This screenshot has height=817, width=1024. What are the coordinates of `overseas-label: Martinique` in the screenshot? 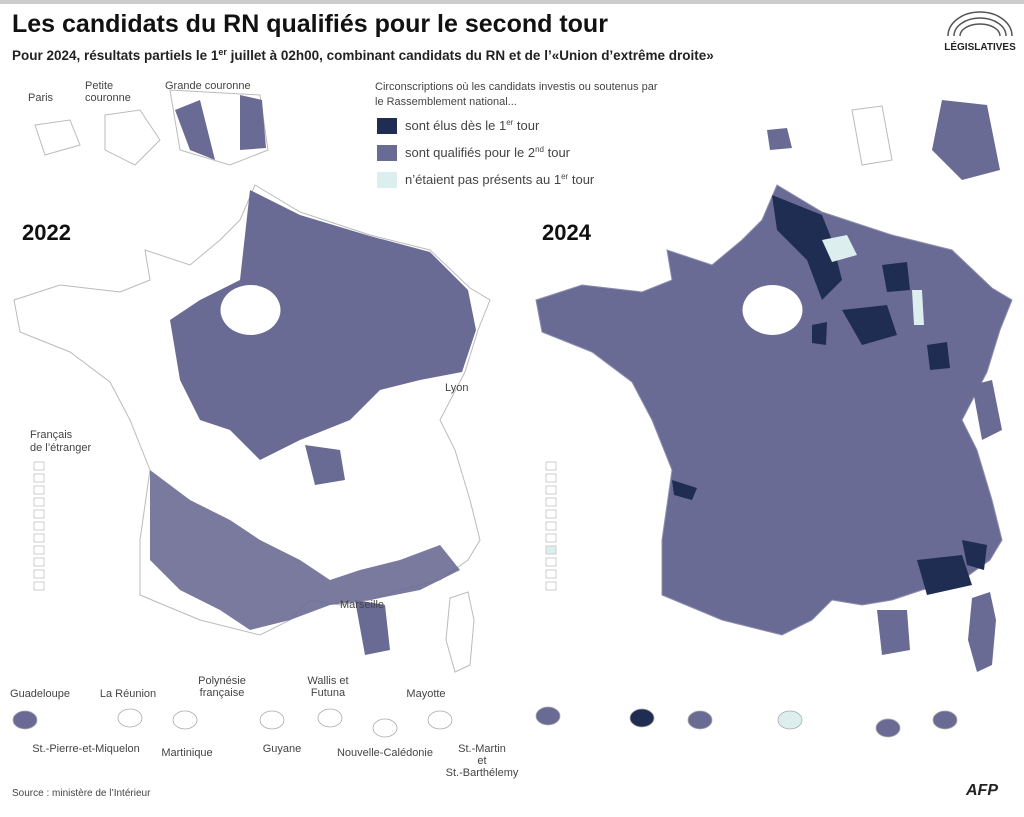 It's located at (186, 753).